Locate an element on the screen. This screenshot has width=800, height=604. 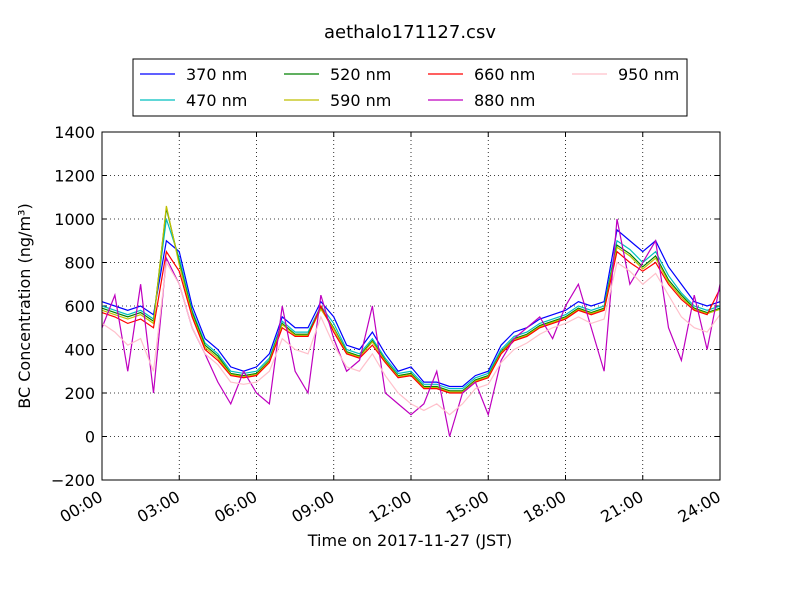
legend-label: 590 nm is located at coordinates (360, 100).